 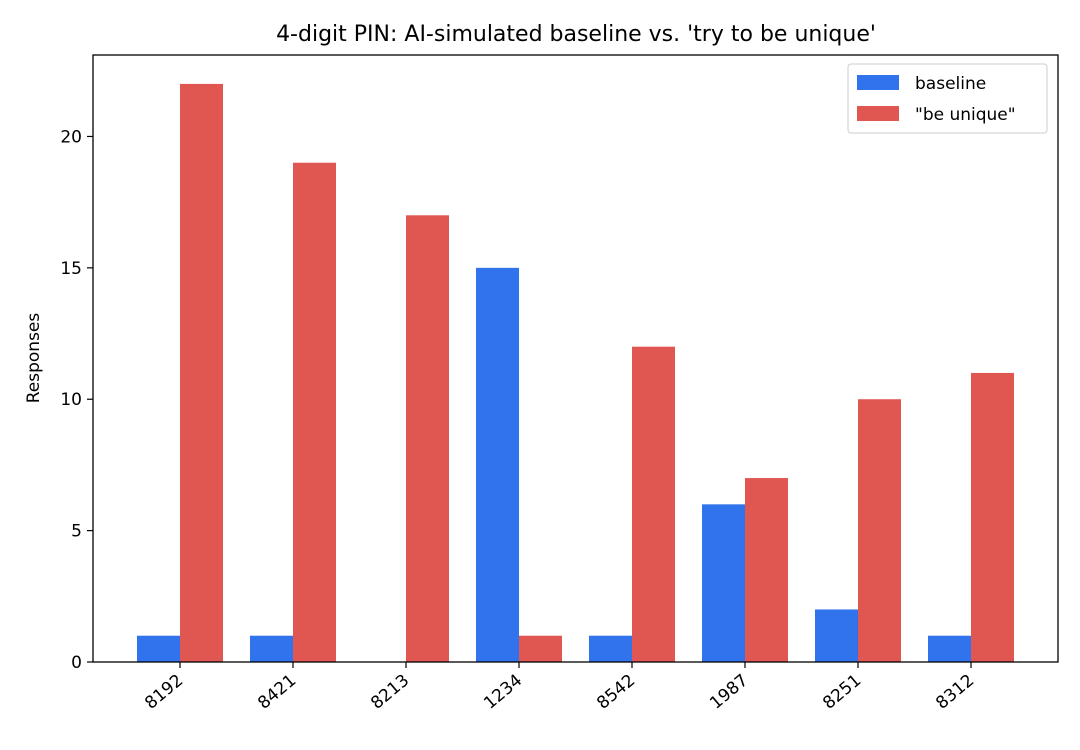 What do you see at coordinates (955, 692) in the screenshot?
I see `x-tick-label-8312: 8312` at bounding box center [955, 692].